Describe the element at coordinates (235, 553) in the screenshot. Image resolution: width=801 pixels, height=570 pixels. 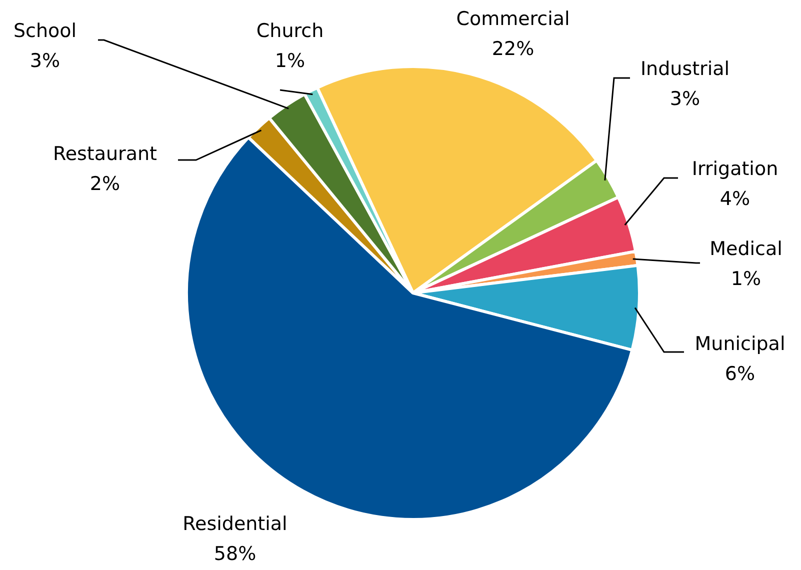
I see `data-label: 58%` at that location.